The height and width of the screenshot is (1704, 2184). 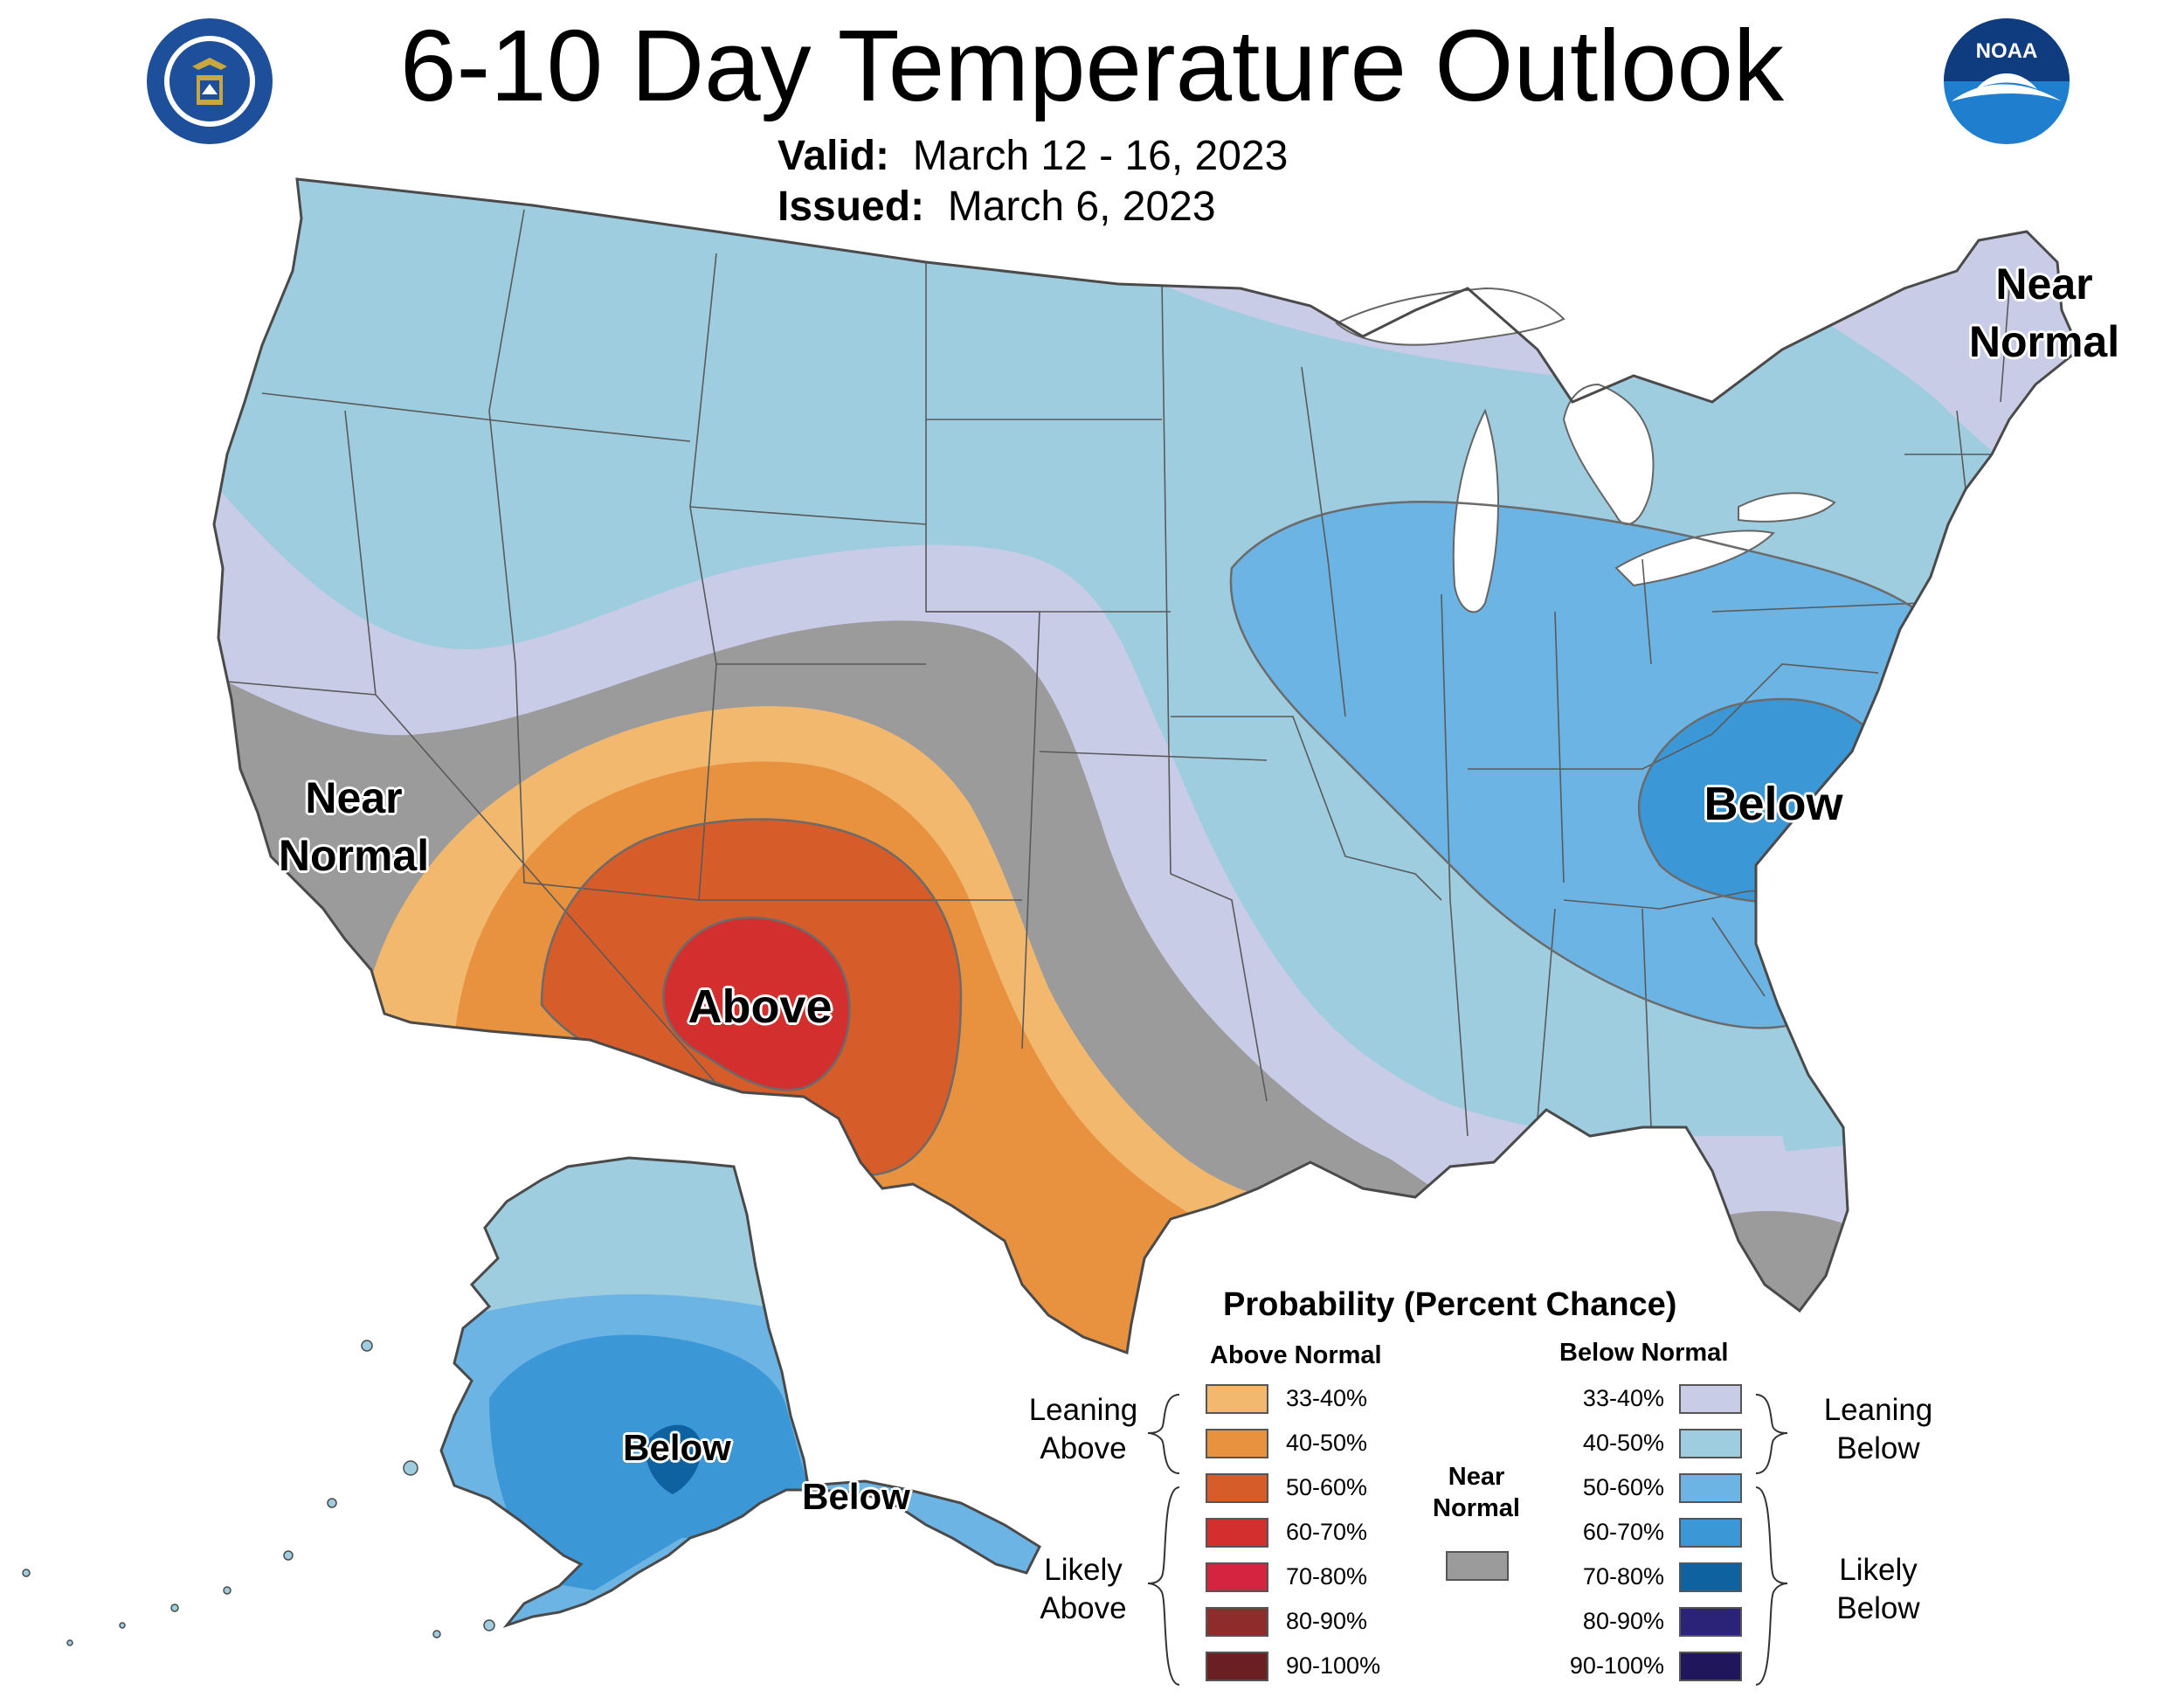 What do you see at coordinates (760, 1006) in the screenshot?
I see `label-above: Above` at bounding box center [760, 1006].